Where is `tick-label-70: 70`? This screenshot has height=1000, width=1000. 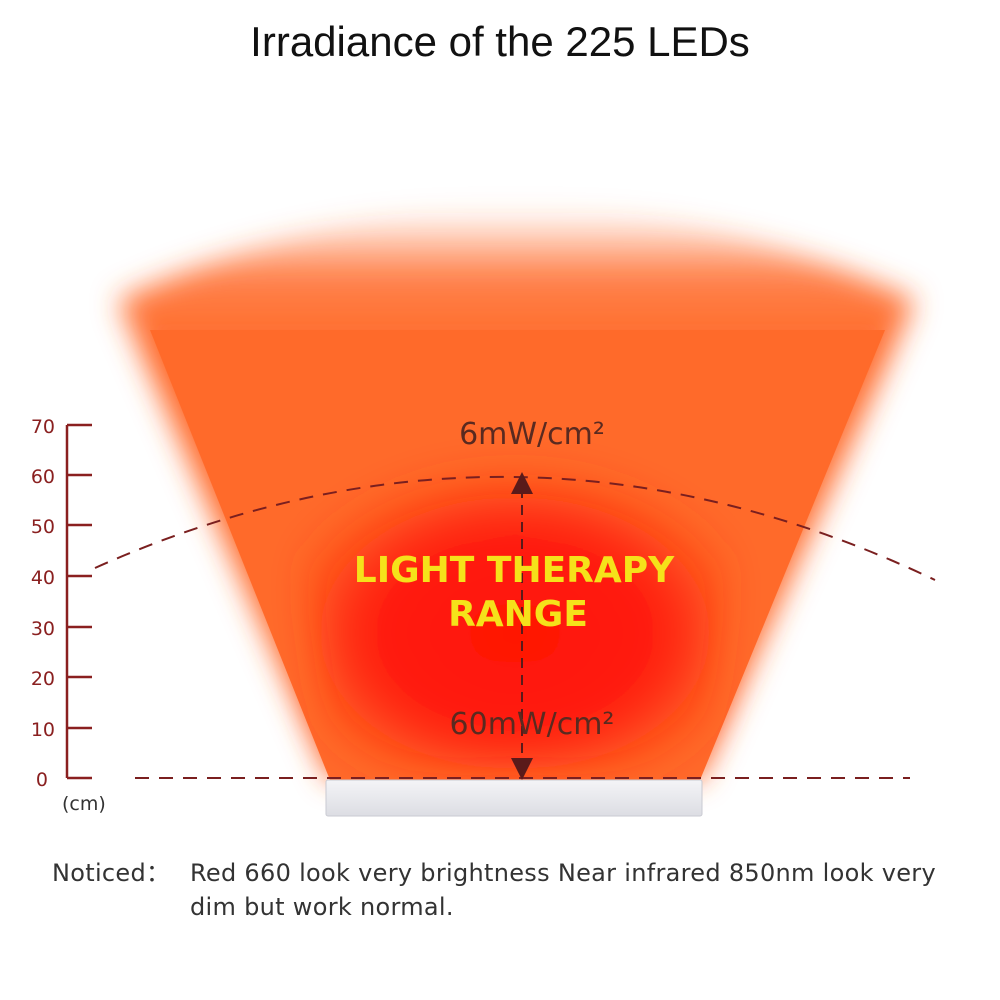 tick-label-70: 70 is located at coordinates (43, 427).